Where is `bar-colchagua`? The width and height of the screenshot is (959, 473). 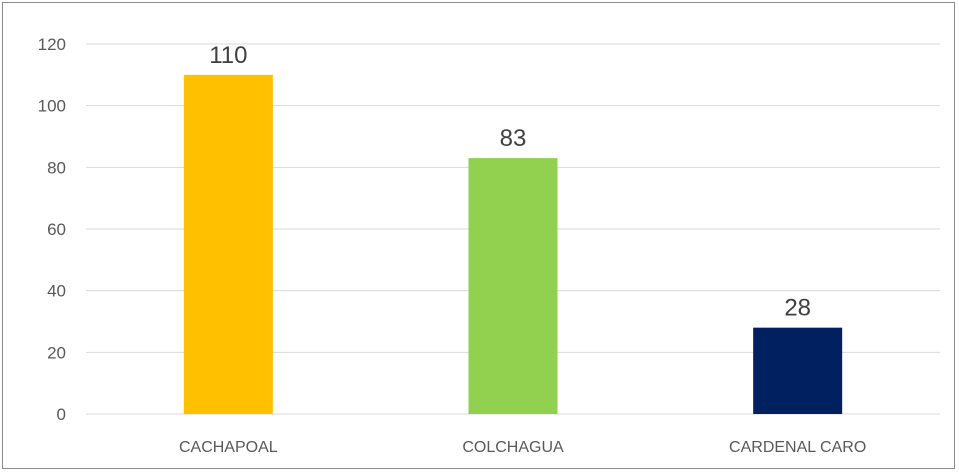
bar-colchagua is located at coordinates (513, 286).